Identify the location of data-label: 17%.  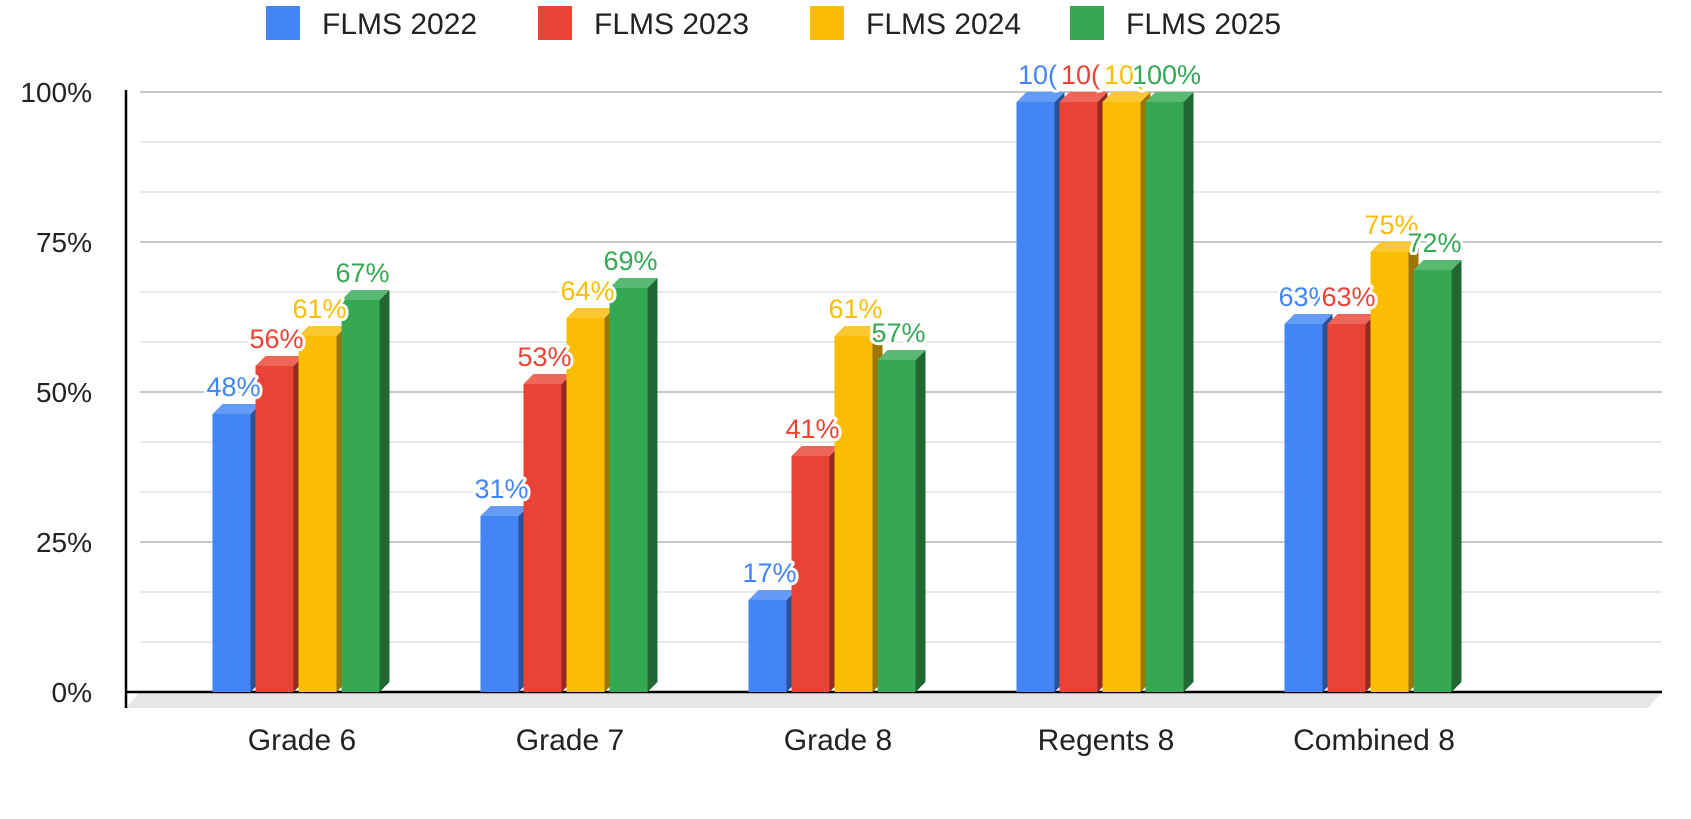
(769, 573).